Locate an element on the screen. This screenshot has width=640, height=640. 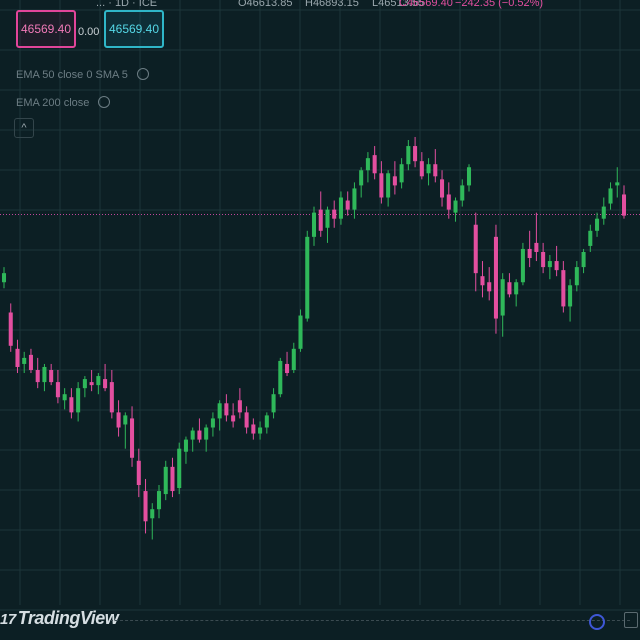
settings-icon is located at coordinates (631, 620).